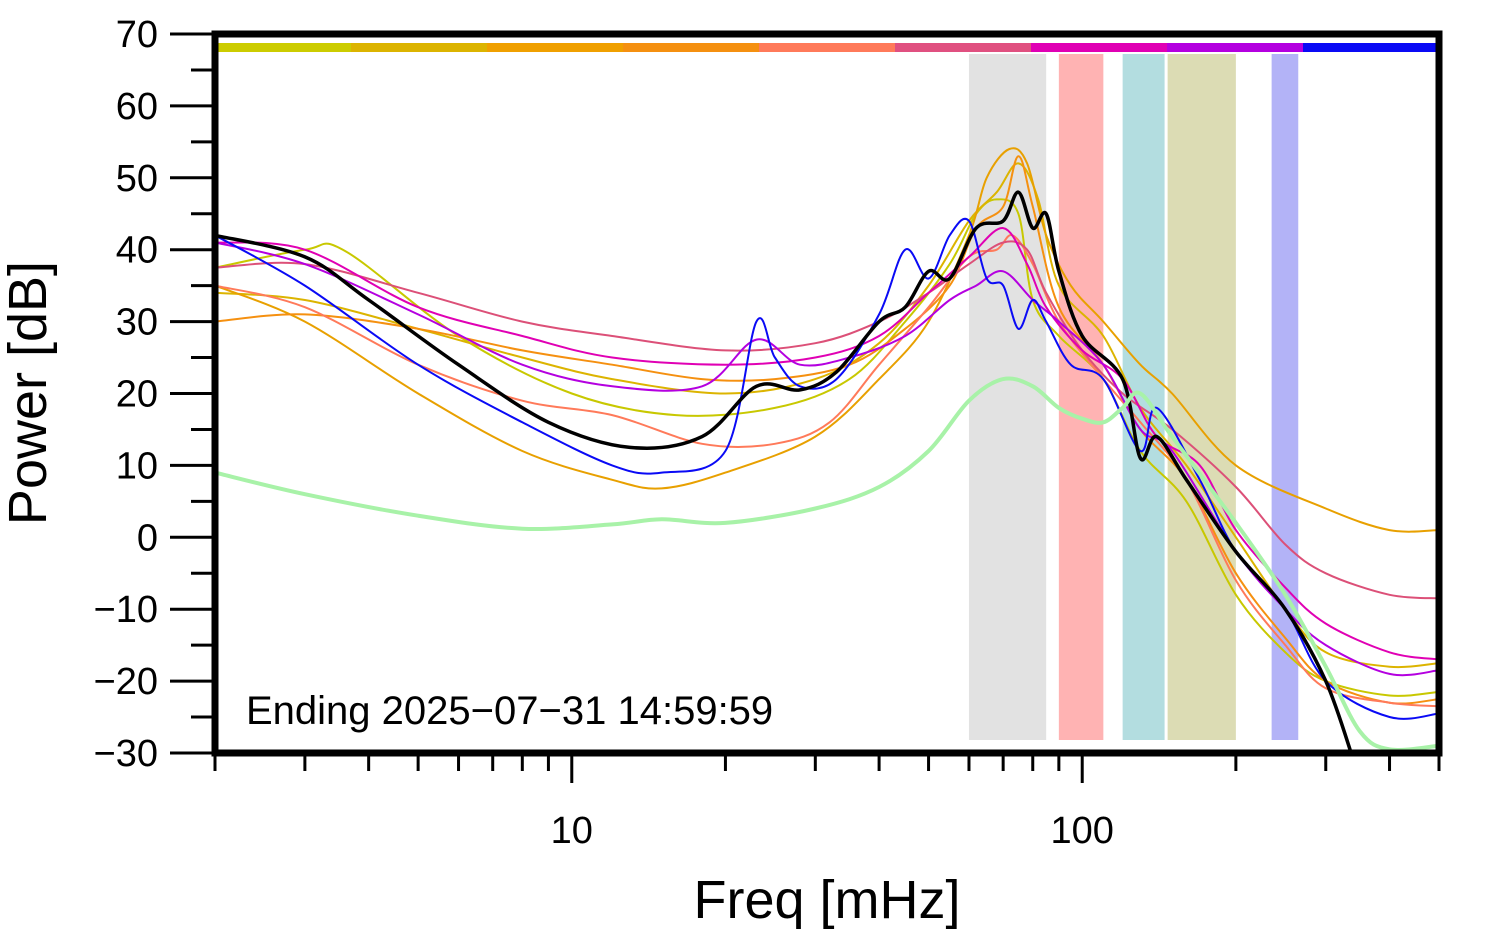  I want to click on x-tick-label: 10, so click(572, 831).